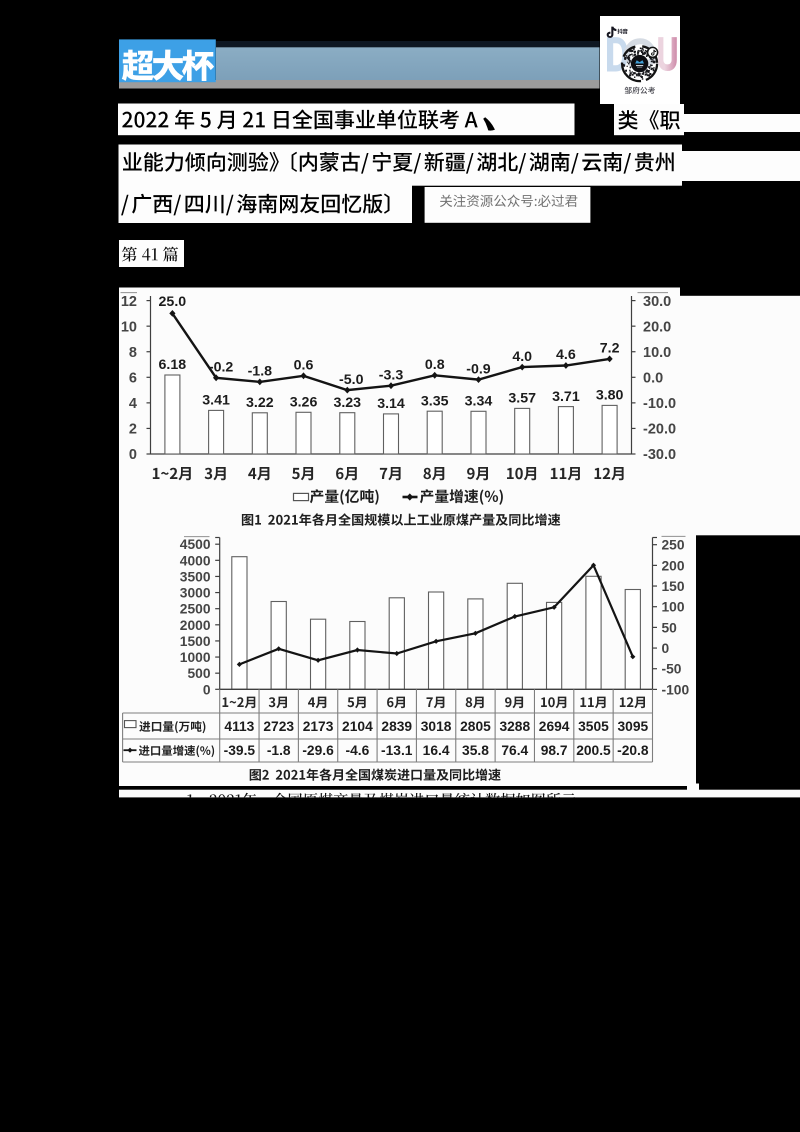  I want to click on svg-text: 16.4, so click(436, 750).